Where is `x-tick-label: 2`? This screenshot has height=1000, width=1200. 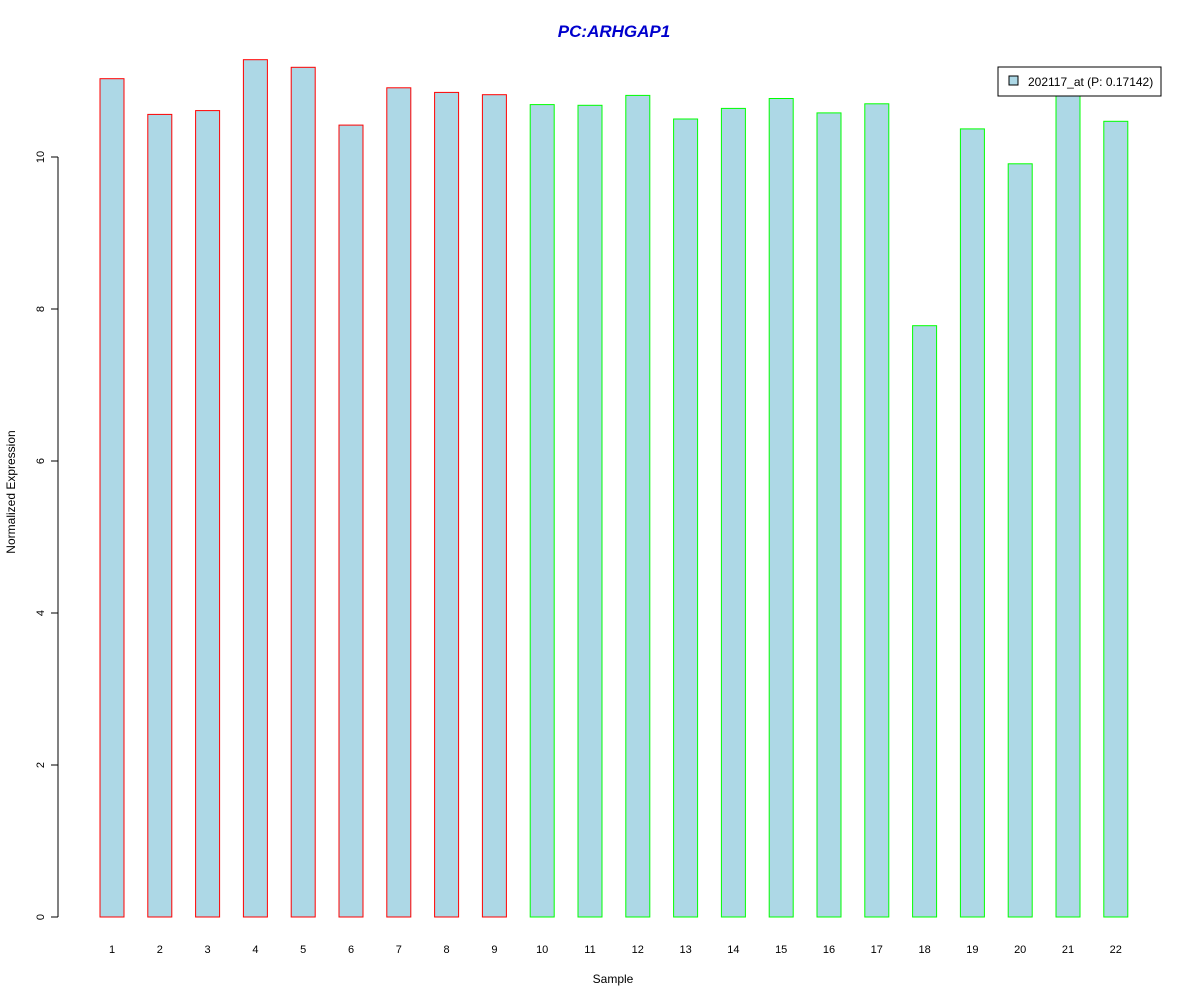 x-tick-label: 2 is located at coordinates (160, 950).